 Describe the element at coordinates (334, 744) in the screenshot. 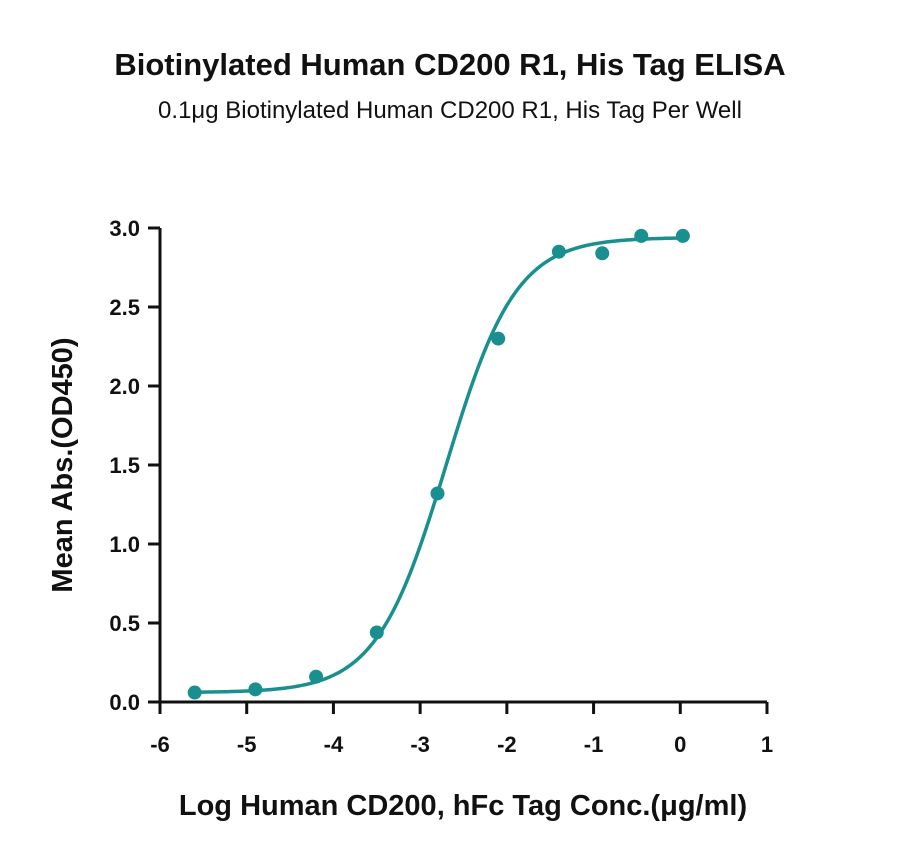

I see `x-tick-label: -4` at that location.